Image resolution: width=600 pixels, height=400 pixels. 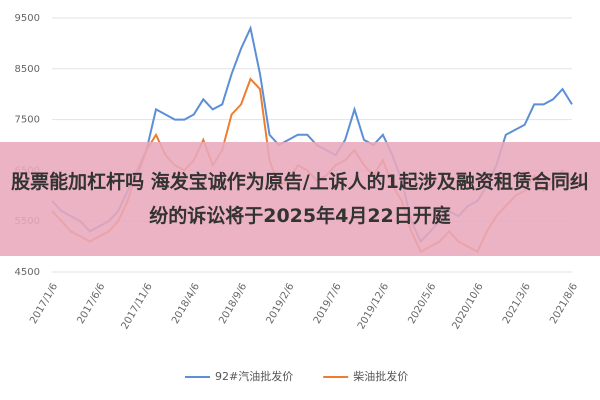 What do you see at coordinates (233, 304) in the screenshot?
I see `x-tick-label: 2018/9/6` at bounding box center [233, 304].